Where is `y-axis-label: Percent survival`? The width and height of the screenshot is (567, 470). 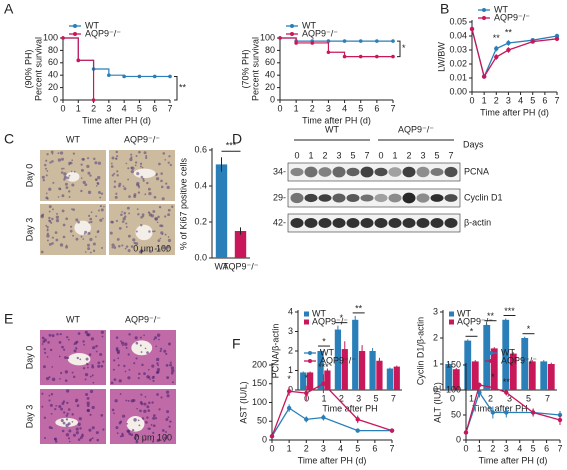 y-axis-label: Percent survival is located at coordinates (38, 69).